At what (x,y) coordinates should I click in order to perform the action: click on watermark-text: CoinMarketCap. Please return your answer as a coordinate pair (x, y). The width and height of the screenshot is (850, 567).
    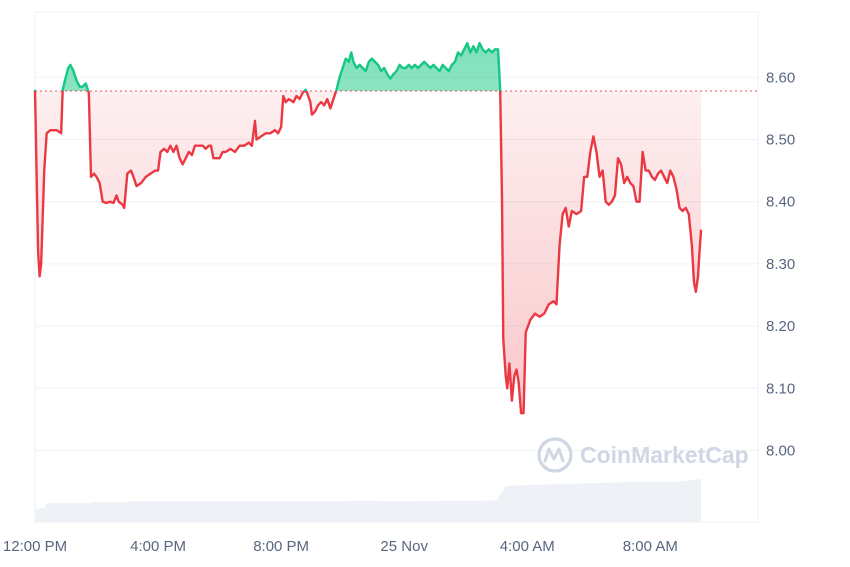
    Looking at the image, I should click on (664, 455).